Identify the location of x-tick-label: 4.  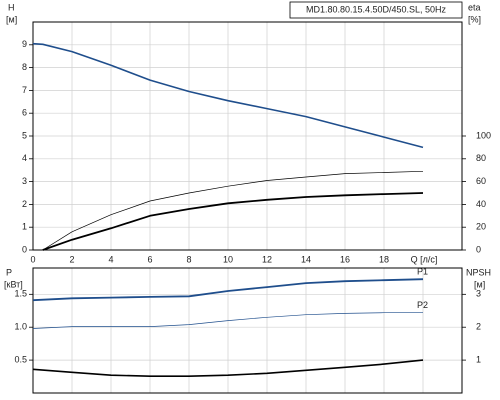
(110, 259).